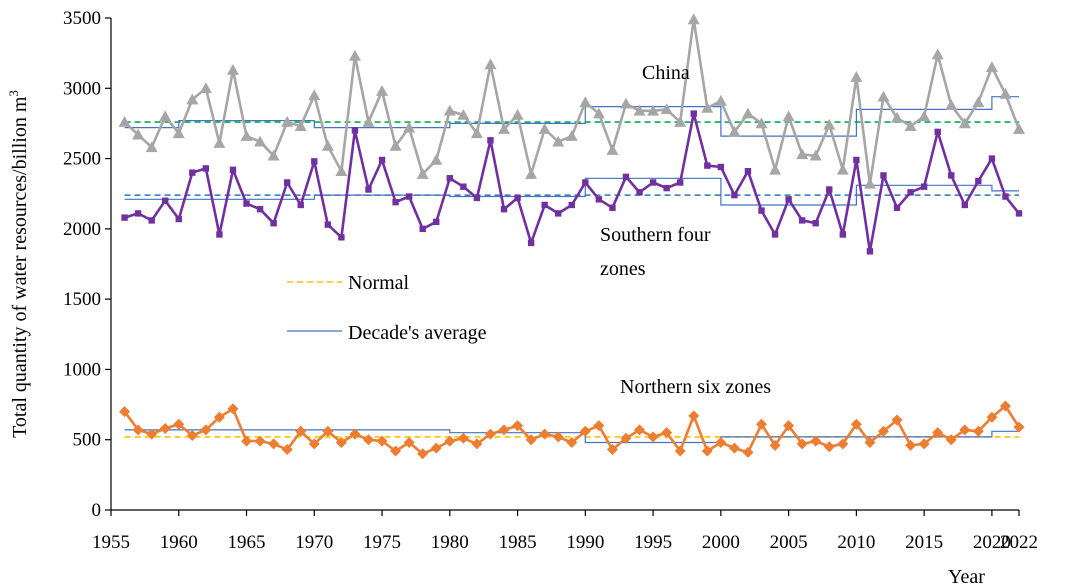 The height and width of the screenshot is (587, 1067). Describe the element at coordinates (1019, 542) in the screenshot. I see `x-tick-label: 2022` at that location.